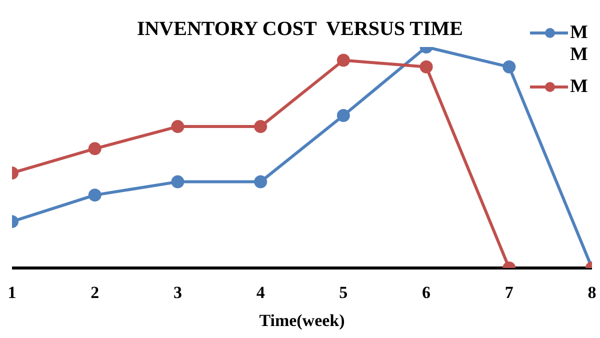 This screenshot has height=338, width=600. Describe the element at coordinates (261, 292) in the screenshot. I see `x-tick-label: 4` at that location.